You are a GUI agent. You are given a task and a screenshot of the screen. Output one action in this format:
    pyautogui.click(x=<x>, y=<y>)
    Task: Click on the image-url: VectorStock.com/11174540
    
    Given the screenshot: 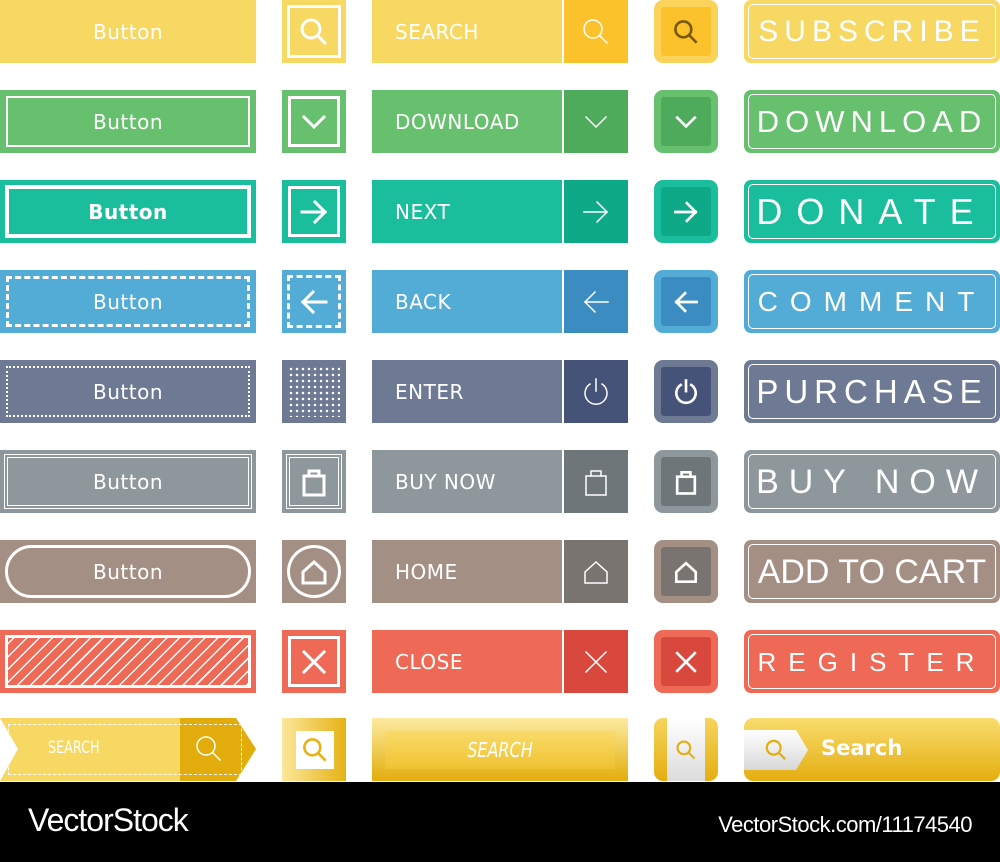 What is the action you would take?
    pyautogui.click(x=845, y=824)
    